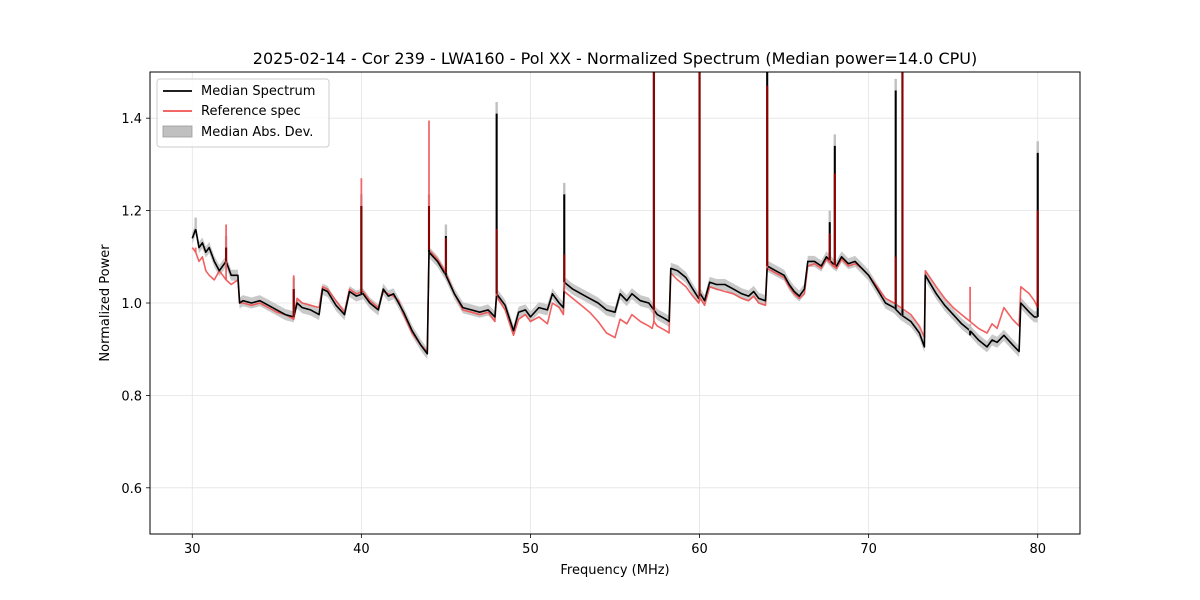  Describe the element at coordinates (614, 570) in the screenshot. I see `x-axis-label: Frequency (MHz)` at that location.